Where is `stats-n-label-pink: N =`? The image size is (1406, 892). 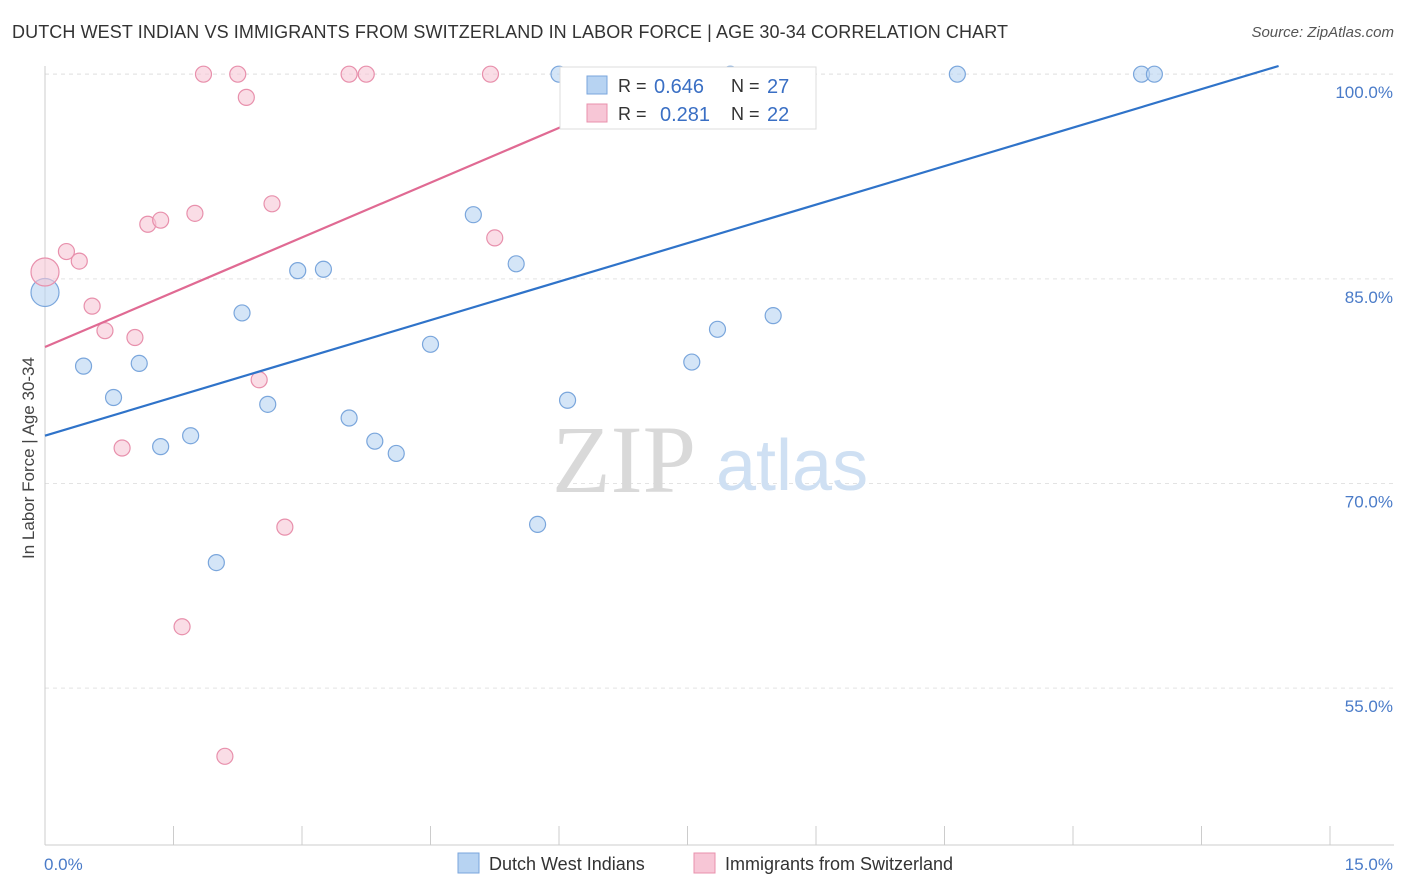
stats-n-label-pink: N = is located at coordinates (745, 114).